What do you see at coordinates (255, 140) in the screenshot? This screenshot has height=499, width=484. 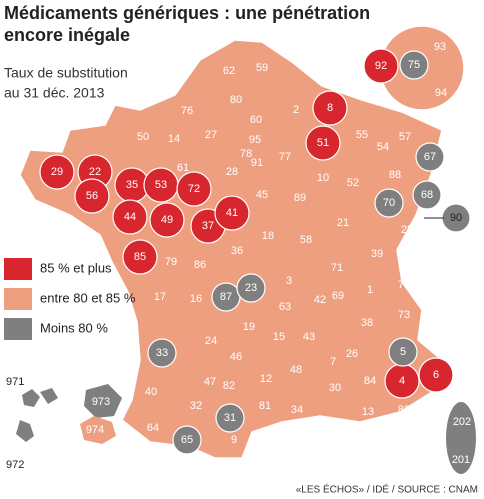 I see `department-number: 95` at bounding box center [255, 140].